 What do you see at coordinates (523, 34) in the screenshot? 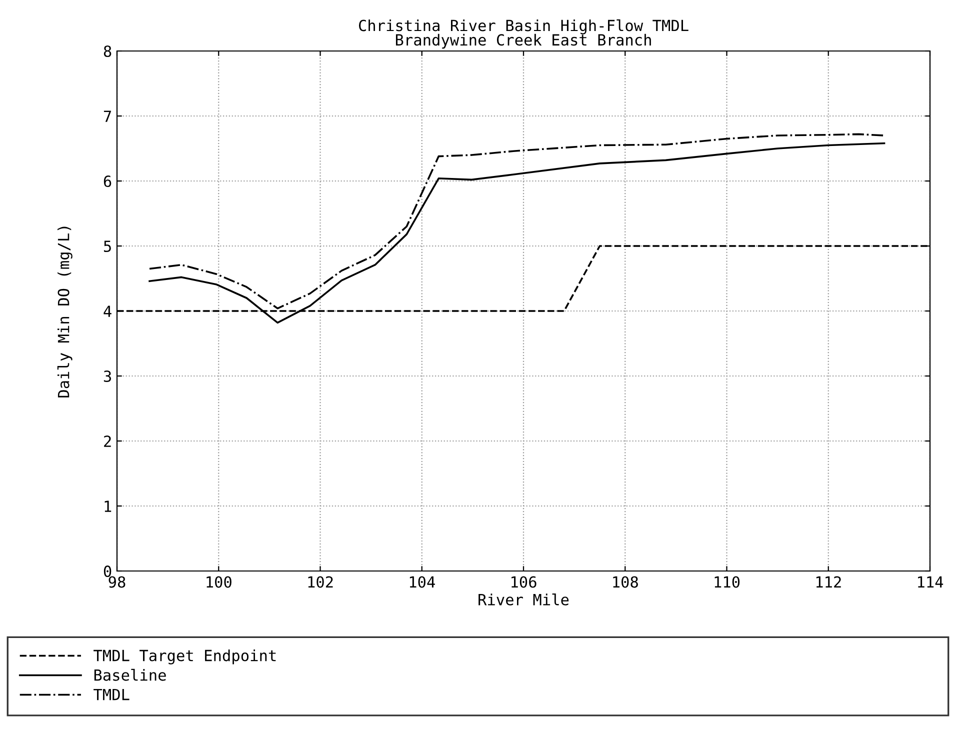
I see `chart-title: Christina River Basin High-Flow TMDL Brandywine Creek East Branch` at bounding box center [523, 34].